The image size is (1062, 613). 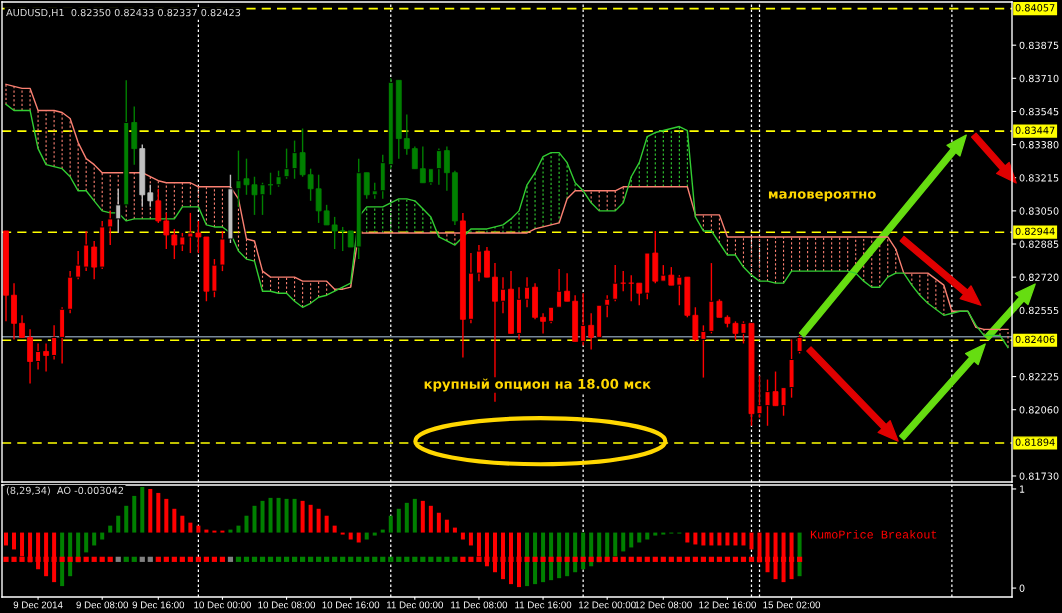 I want to click on y-tick-label: 0.81730, so click(x=1039, y=476).